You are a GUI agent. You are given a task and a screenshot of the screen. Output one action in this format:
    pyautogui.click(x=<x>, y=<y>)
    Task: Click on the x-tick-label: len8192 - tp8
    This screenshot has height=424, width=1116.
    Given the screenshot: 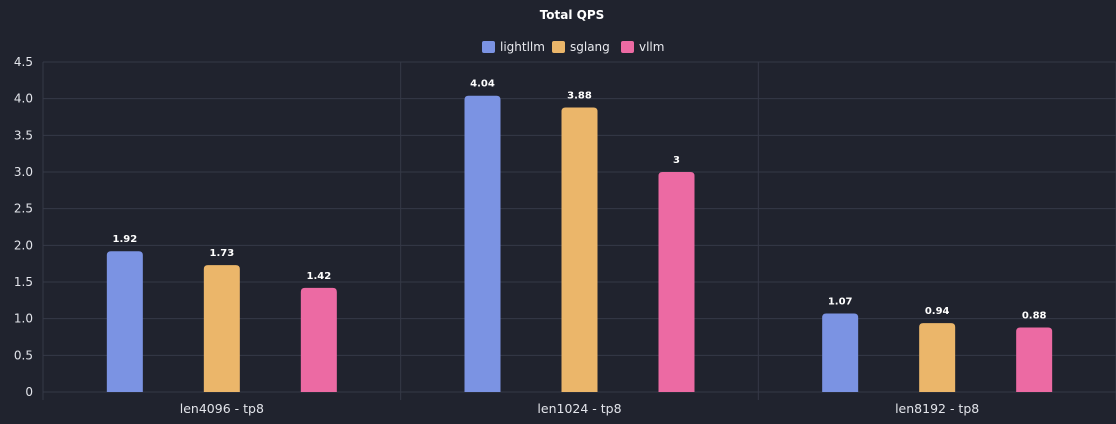 What is the action you would take?
    pyautogui.click(x=937, y=408)
    